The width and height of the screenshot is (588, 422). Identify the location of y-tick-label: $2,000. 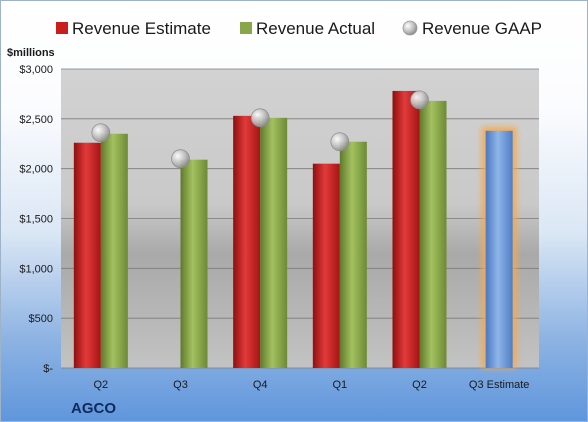
(36, 170).